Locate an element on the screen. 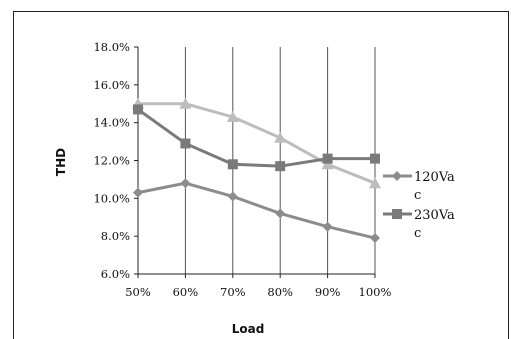 The height and width of the screenshot is (339, 511). legend: 120Va c 230Va c is located at coordinates (419, 205).